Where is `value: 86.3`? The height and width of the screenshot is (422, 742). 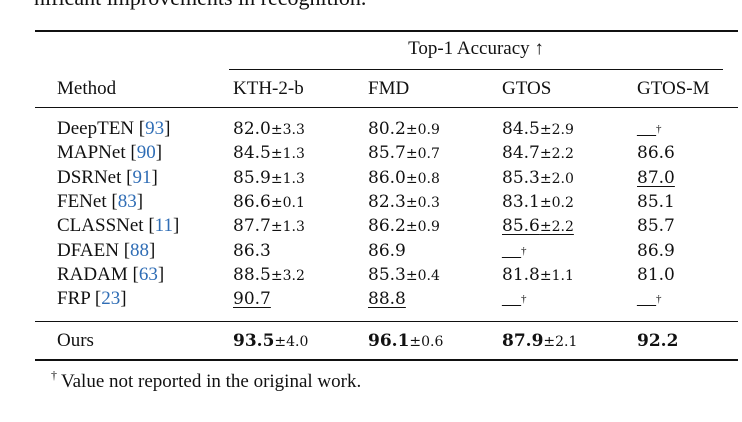 value: 86.3 is located at coordinates (252, 251).